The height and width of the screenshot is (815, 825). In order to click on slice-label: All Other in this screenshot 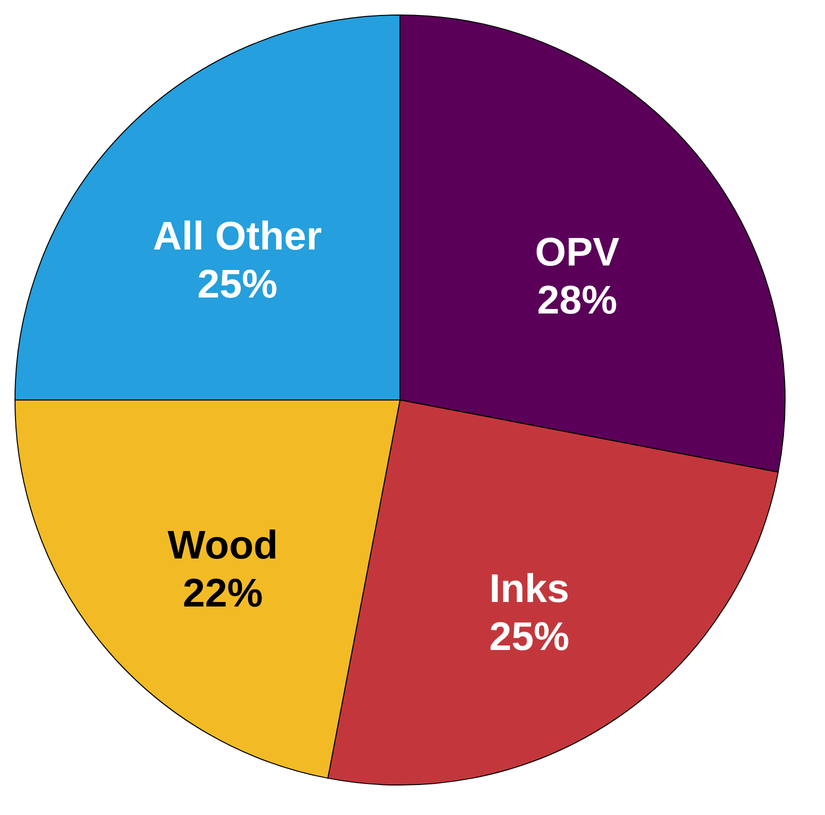, I will do `click(237, 236)`.